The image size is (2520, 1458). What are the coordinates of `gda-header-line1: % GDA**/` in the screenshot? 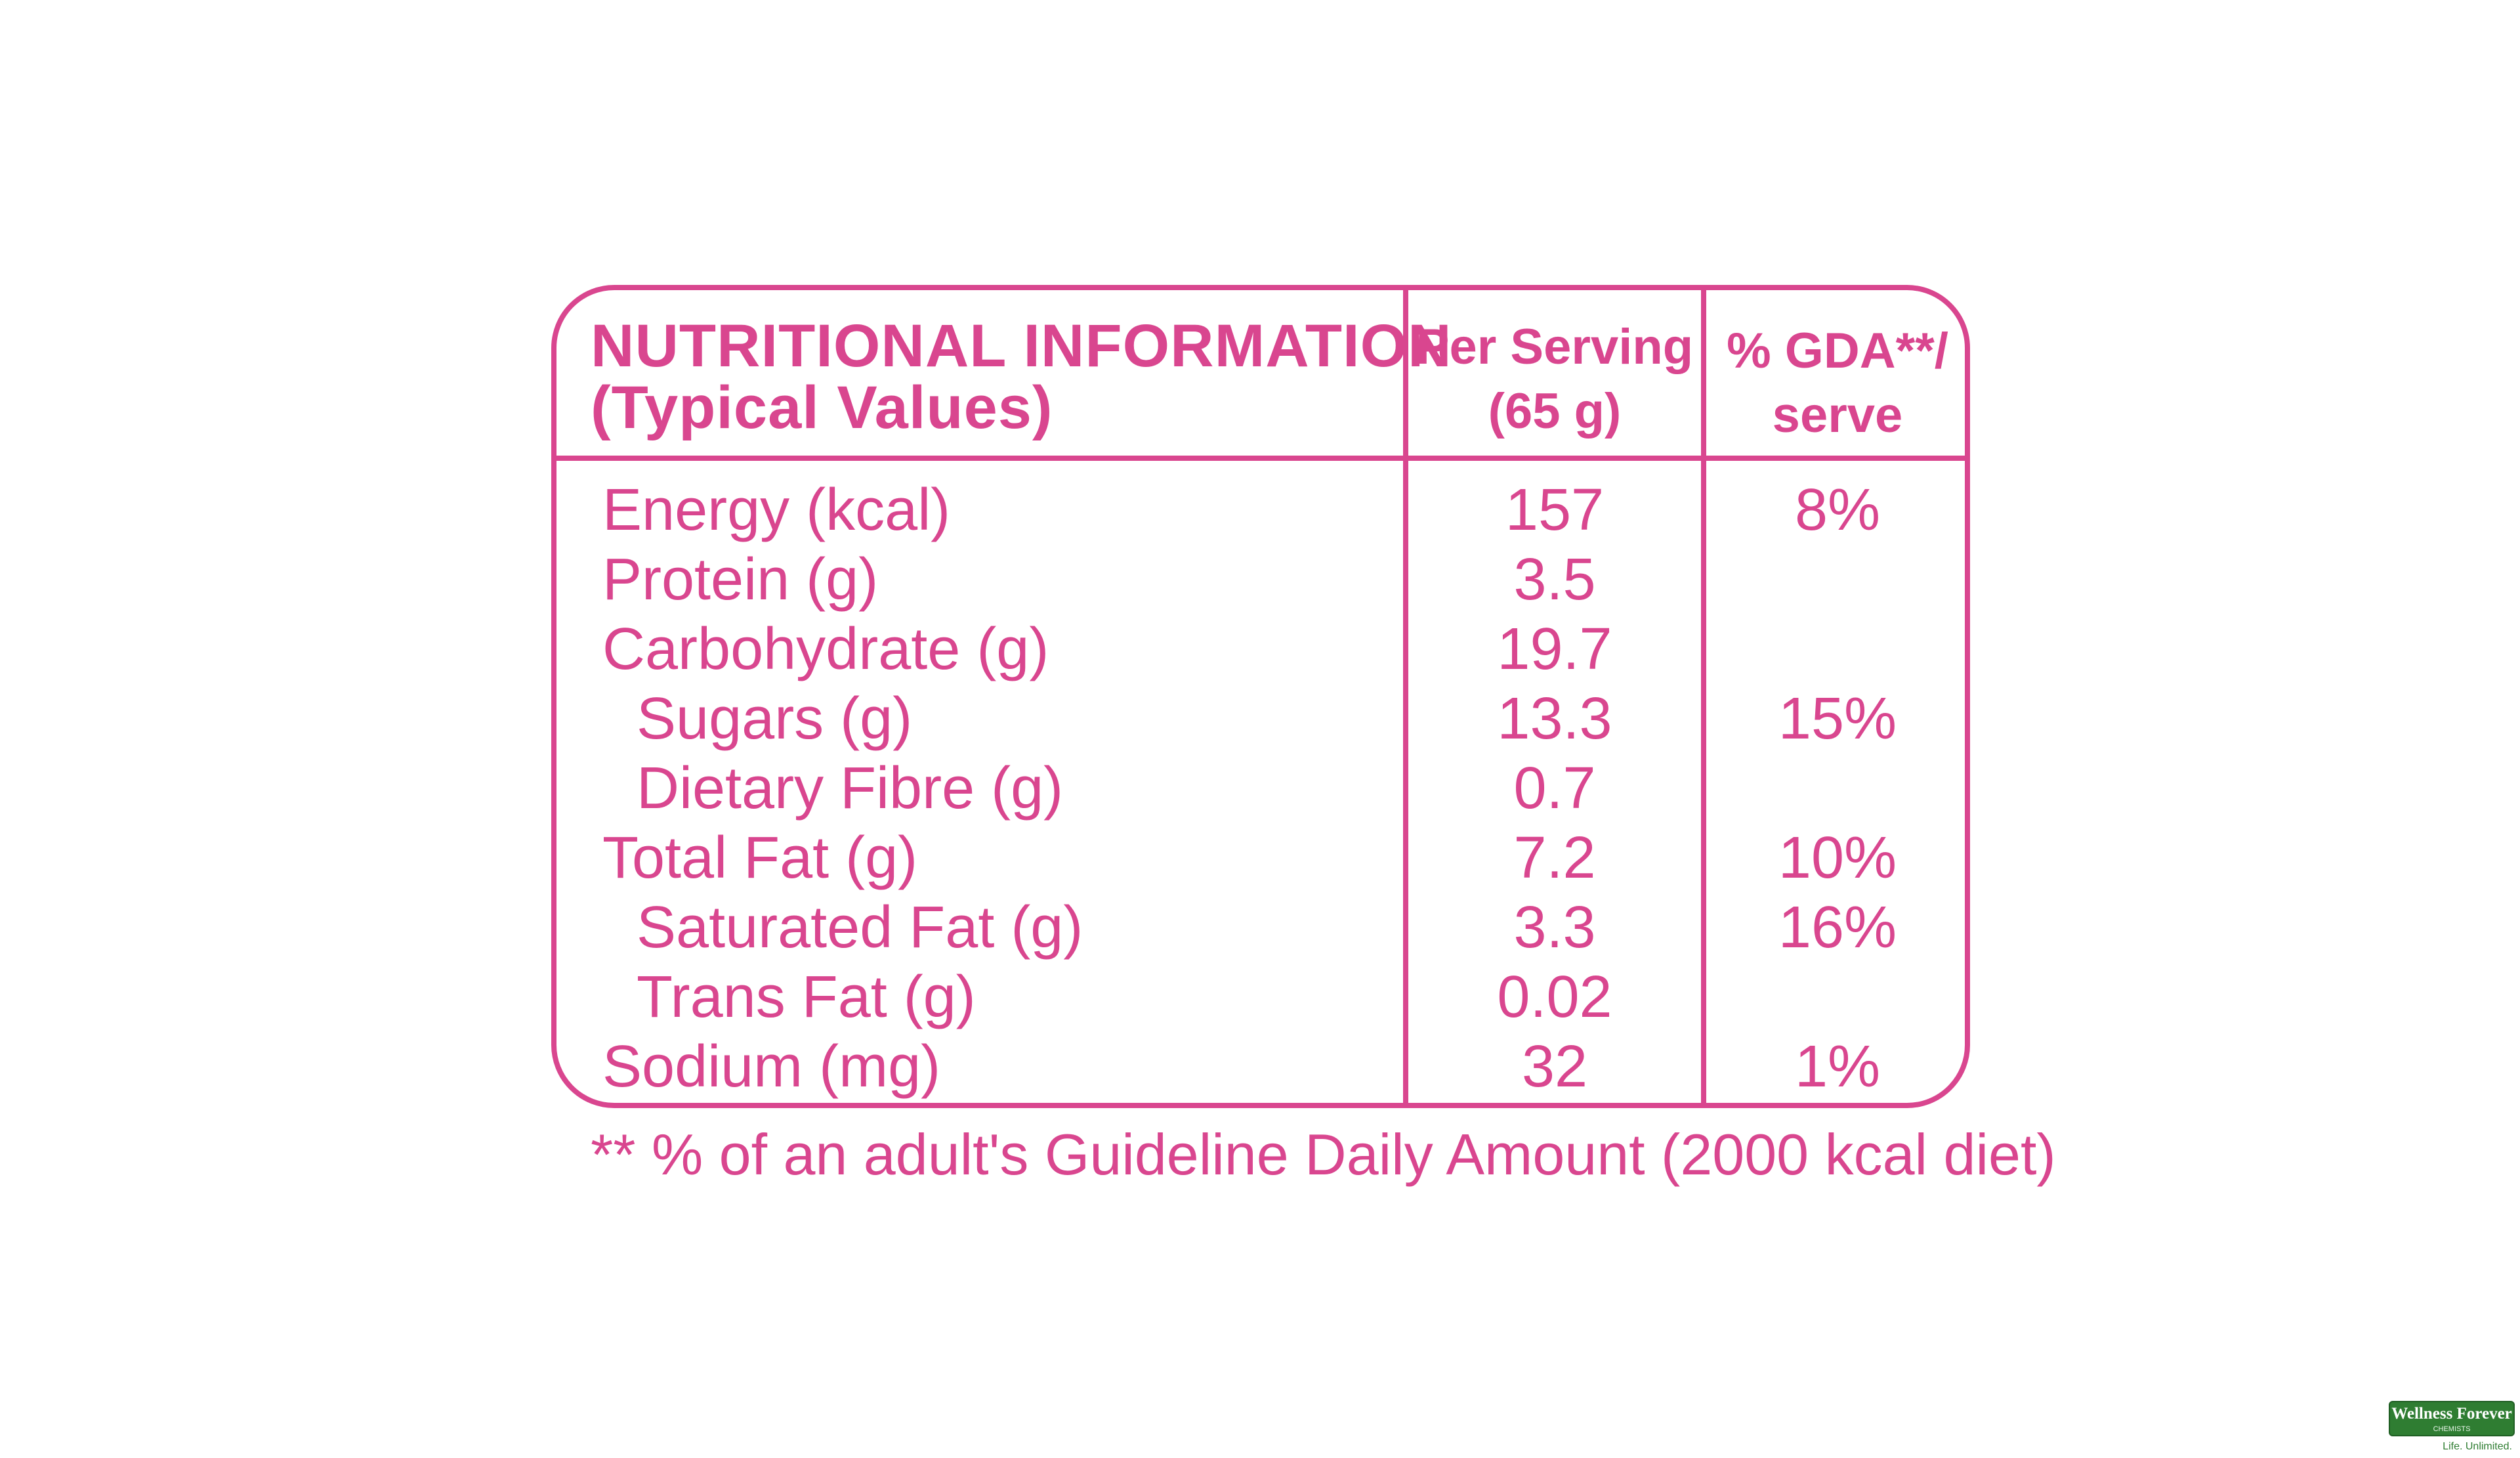 It's located at (1837, 351).